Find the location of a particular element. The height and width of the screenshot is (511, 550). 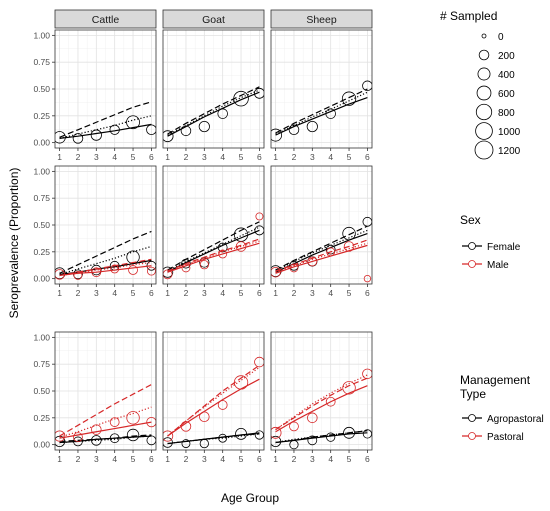

legend-sex-label: Male is located at coordinates (498, 265).